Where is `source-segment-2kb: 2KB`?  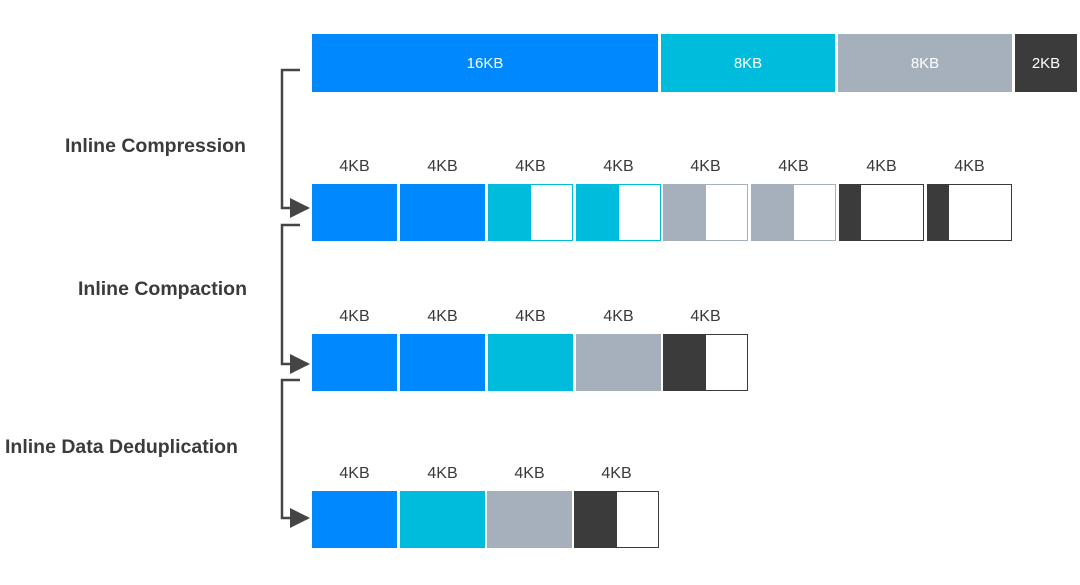 source-segment-2kb: 2KB is located at coordinates (1046, 63).